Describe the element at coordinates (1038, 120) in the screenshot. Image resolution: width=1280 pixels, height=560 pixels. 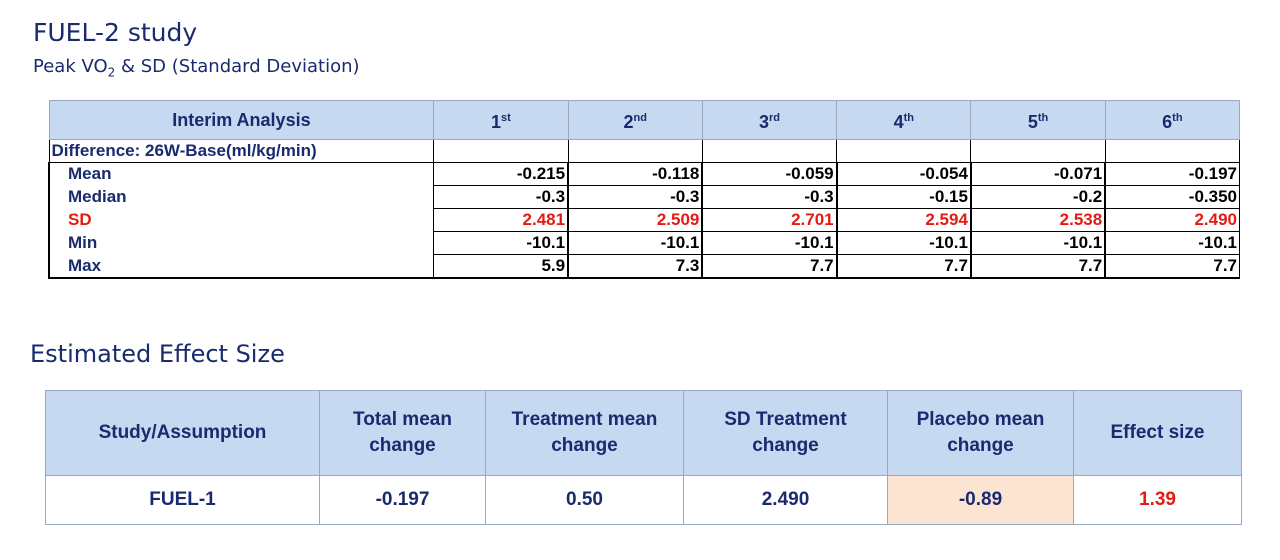
I see `column-header: 5th` at that location.